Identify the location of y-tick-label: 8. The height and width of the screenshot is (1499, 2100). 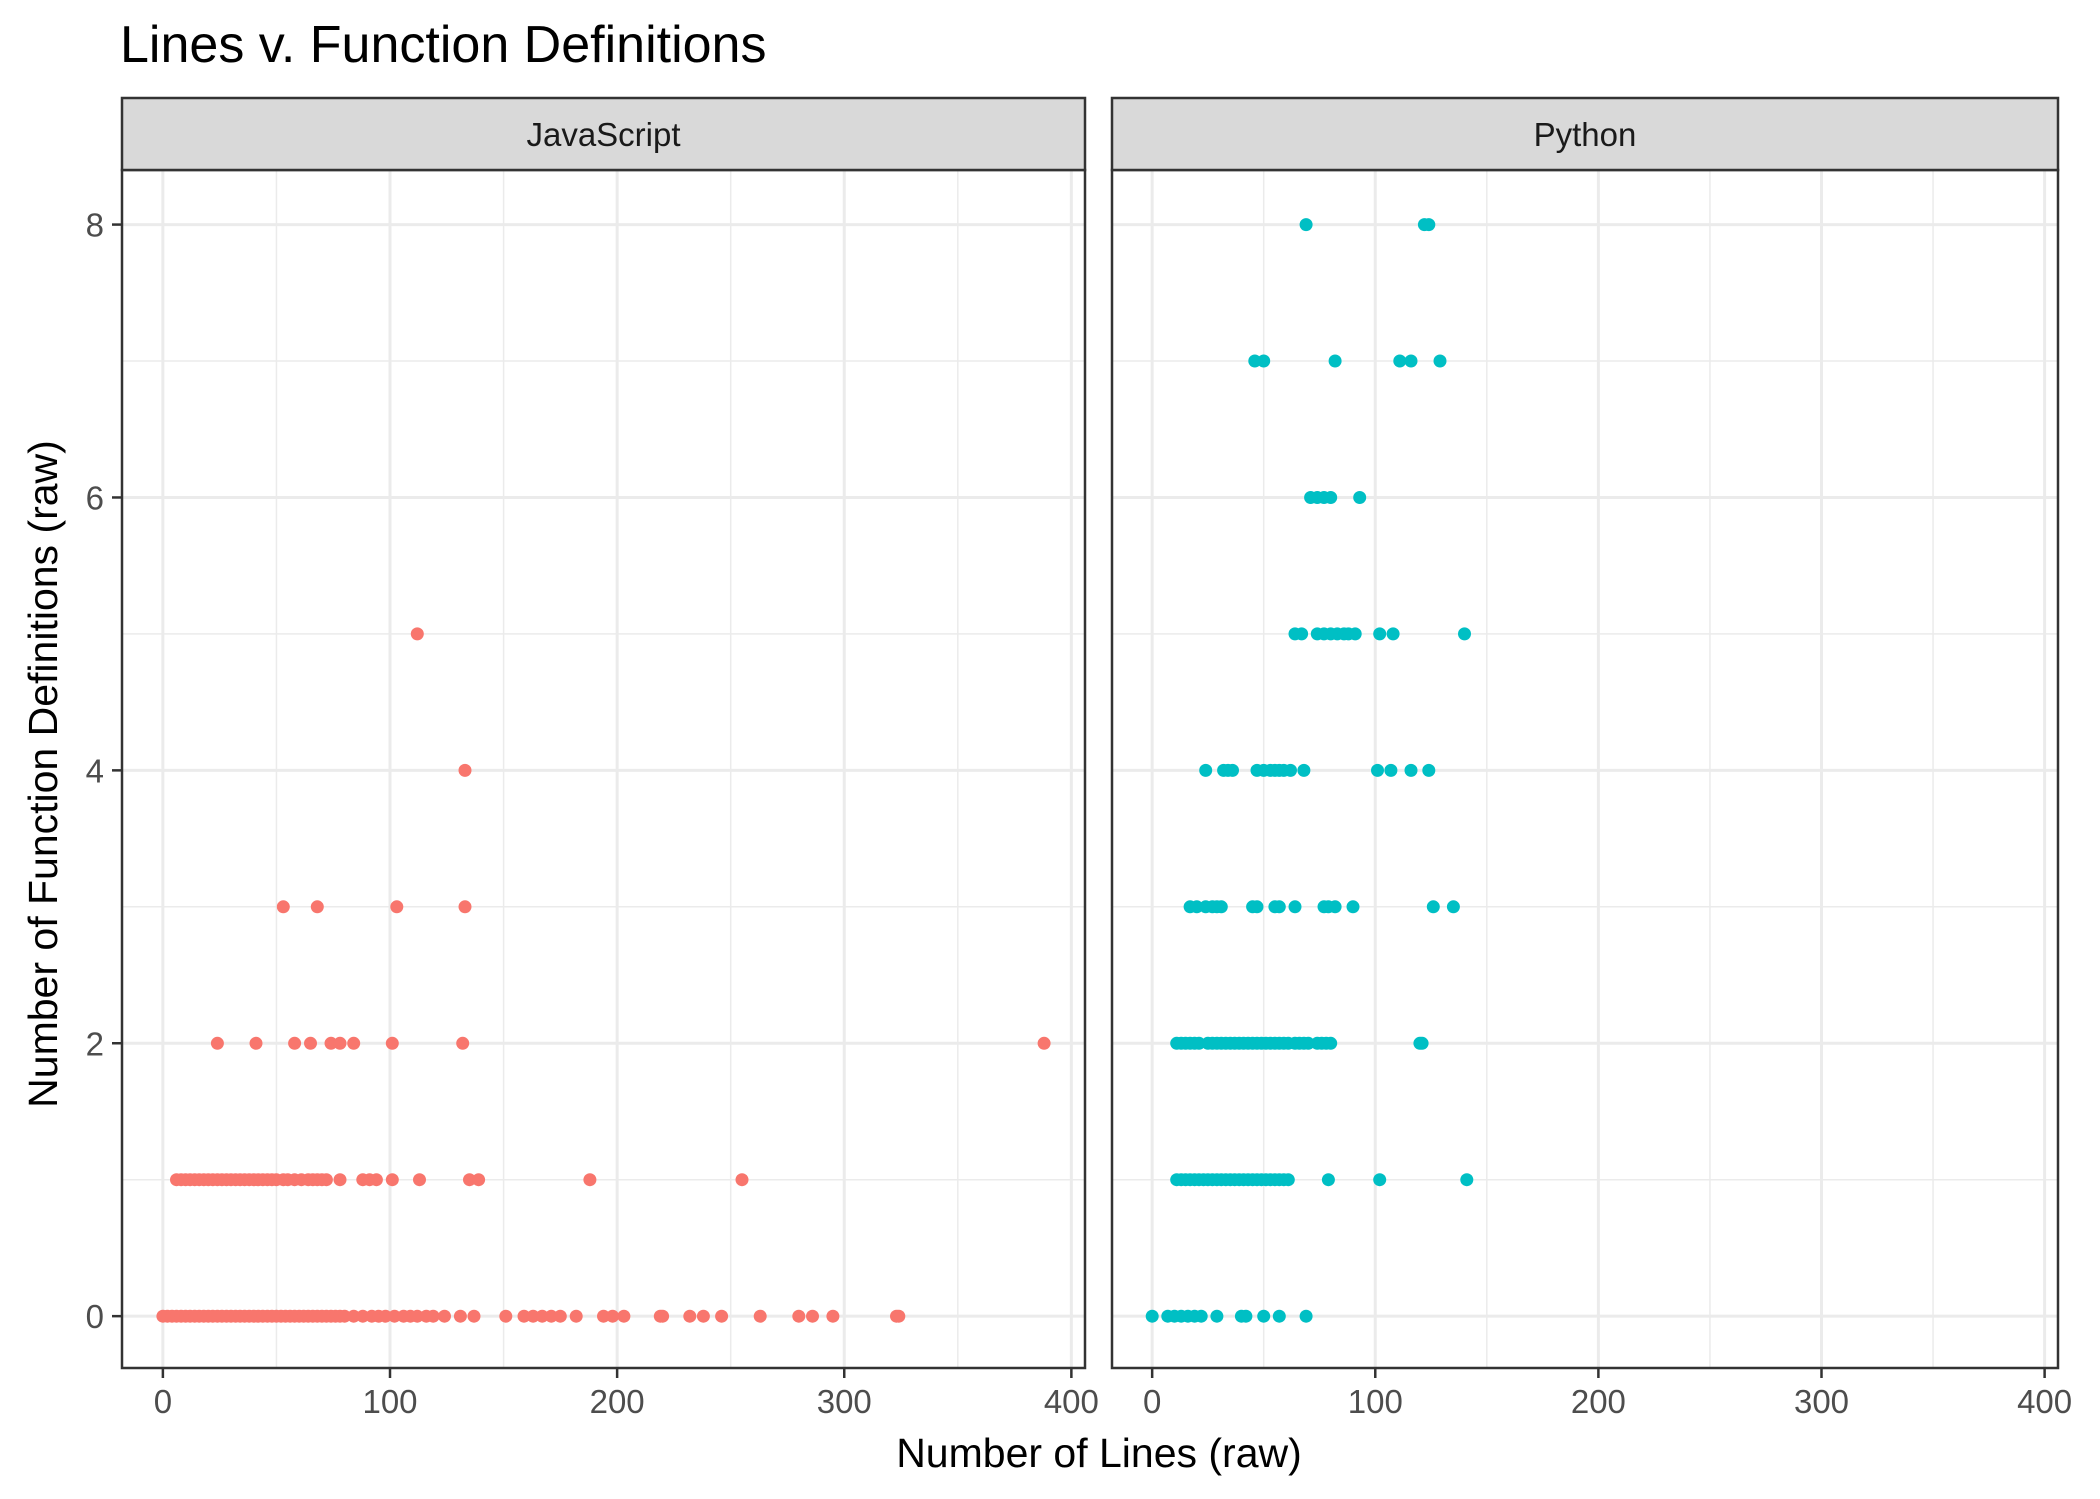
(95, 225).